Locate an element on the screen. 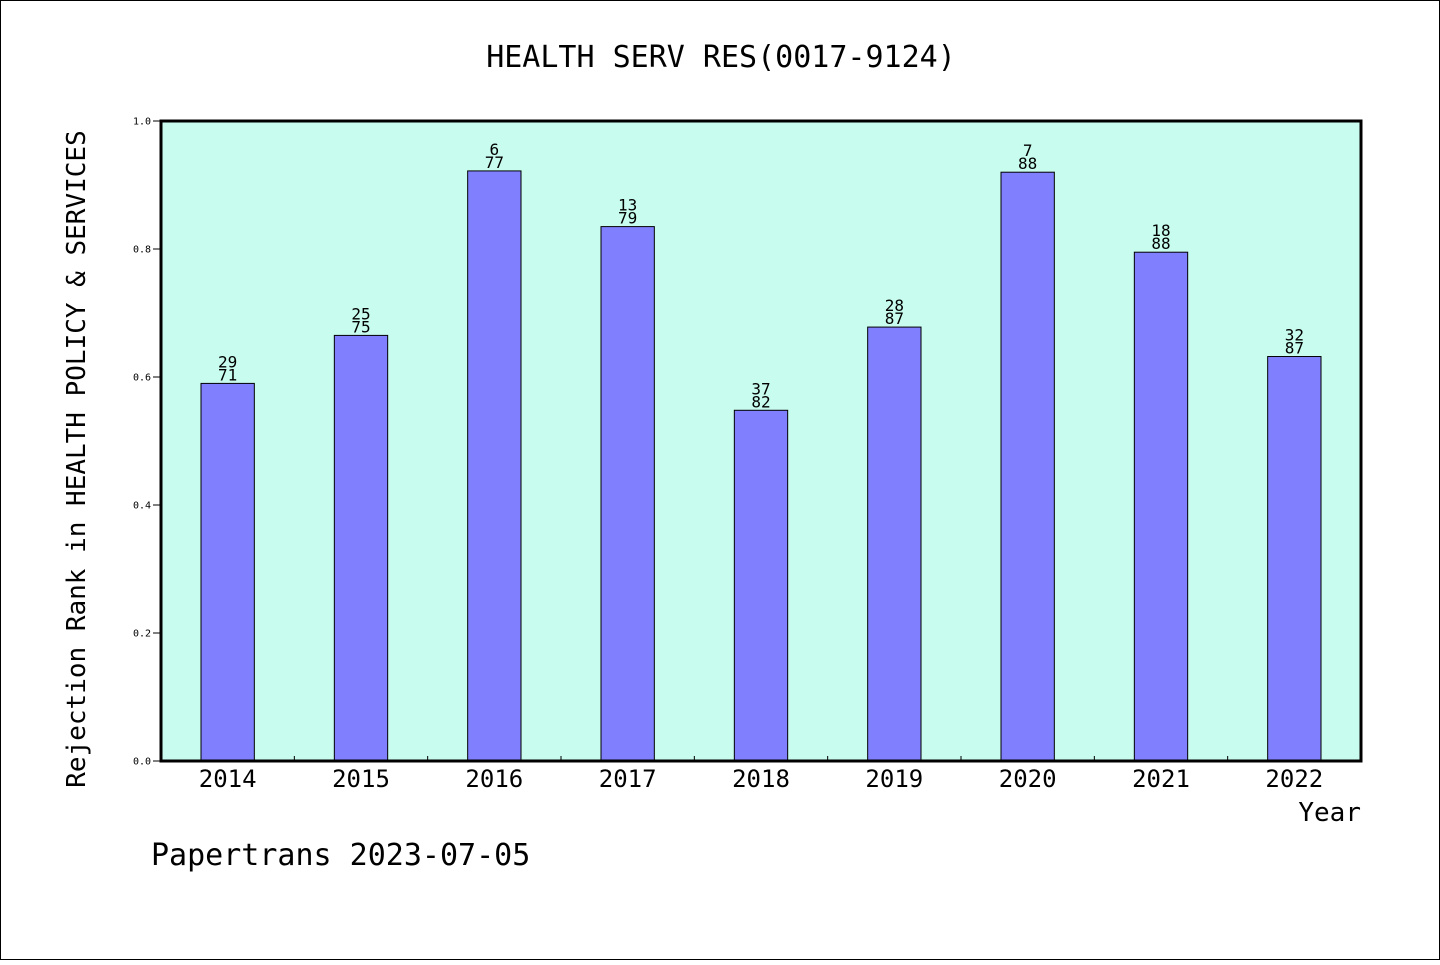  y-tick-label: 0.8 is located at coordinates (142, 250).